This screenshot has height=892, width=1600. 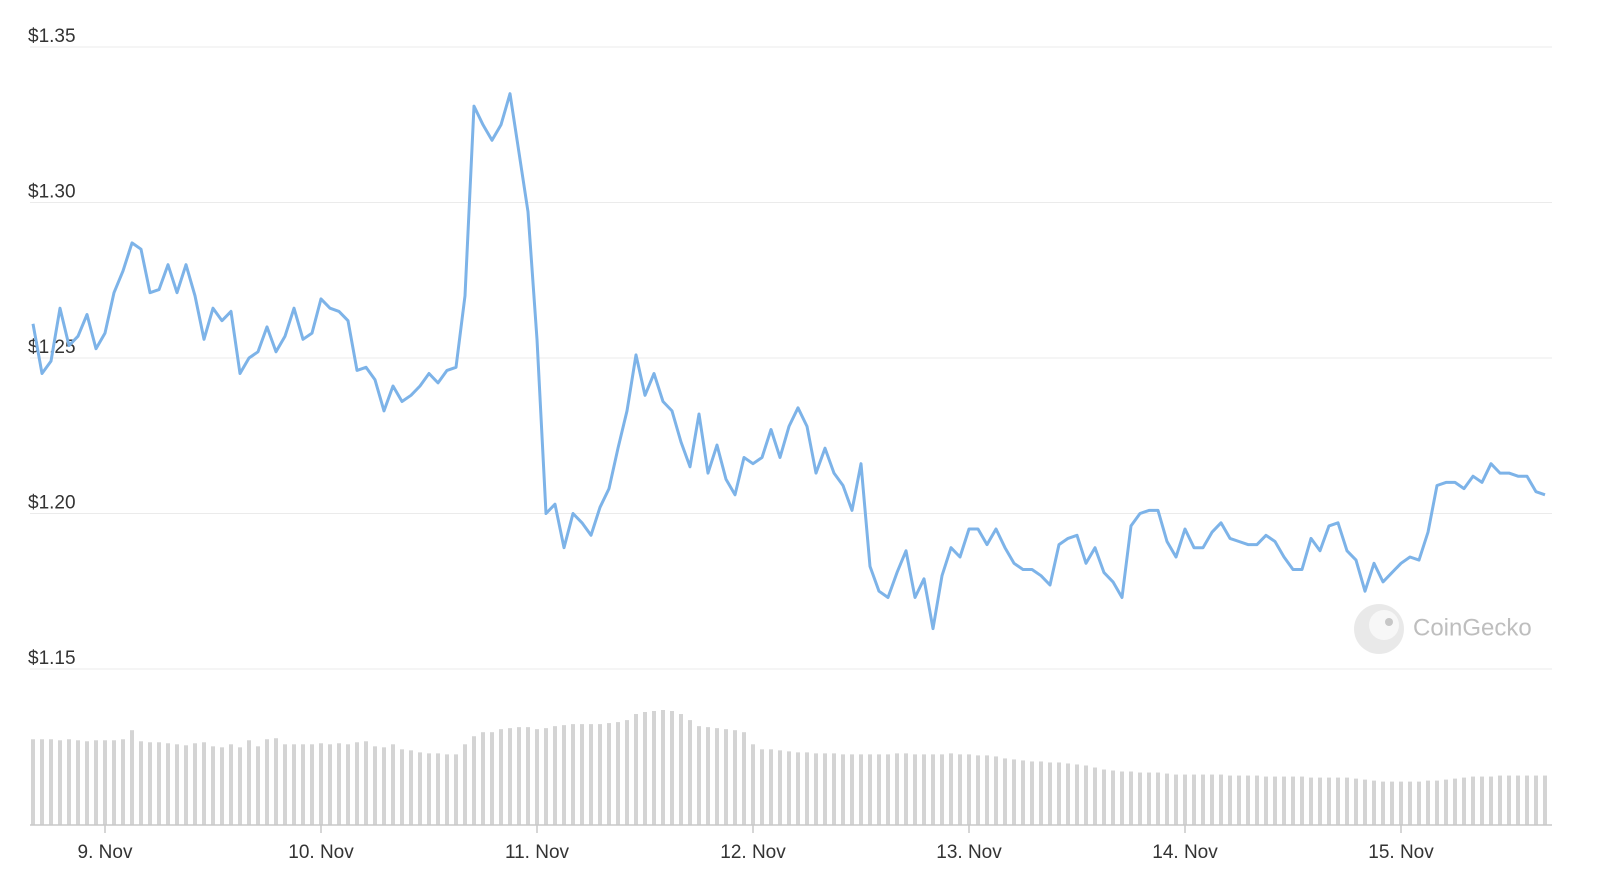 What do you see at coordinates (1401, 852) in the screenshot?
I see `x-tick-label: 15. Nov` at bounding box center [1401, 852].